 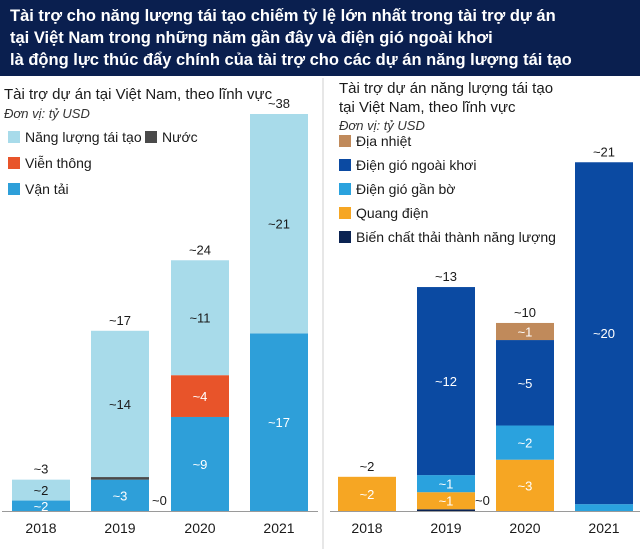 I want to click on left-legend-swatch-renewable, so click(x=14, y=137).